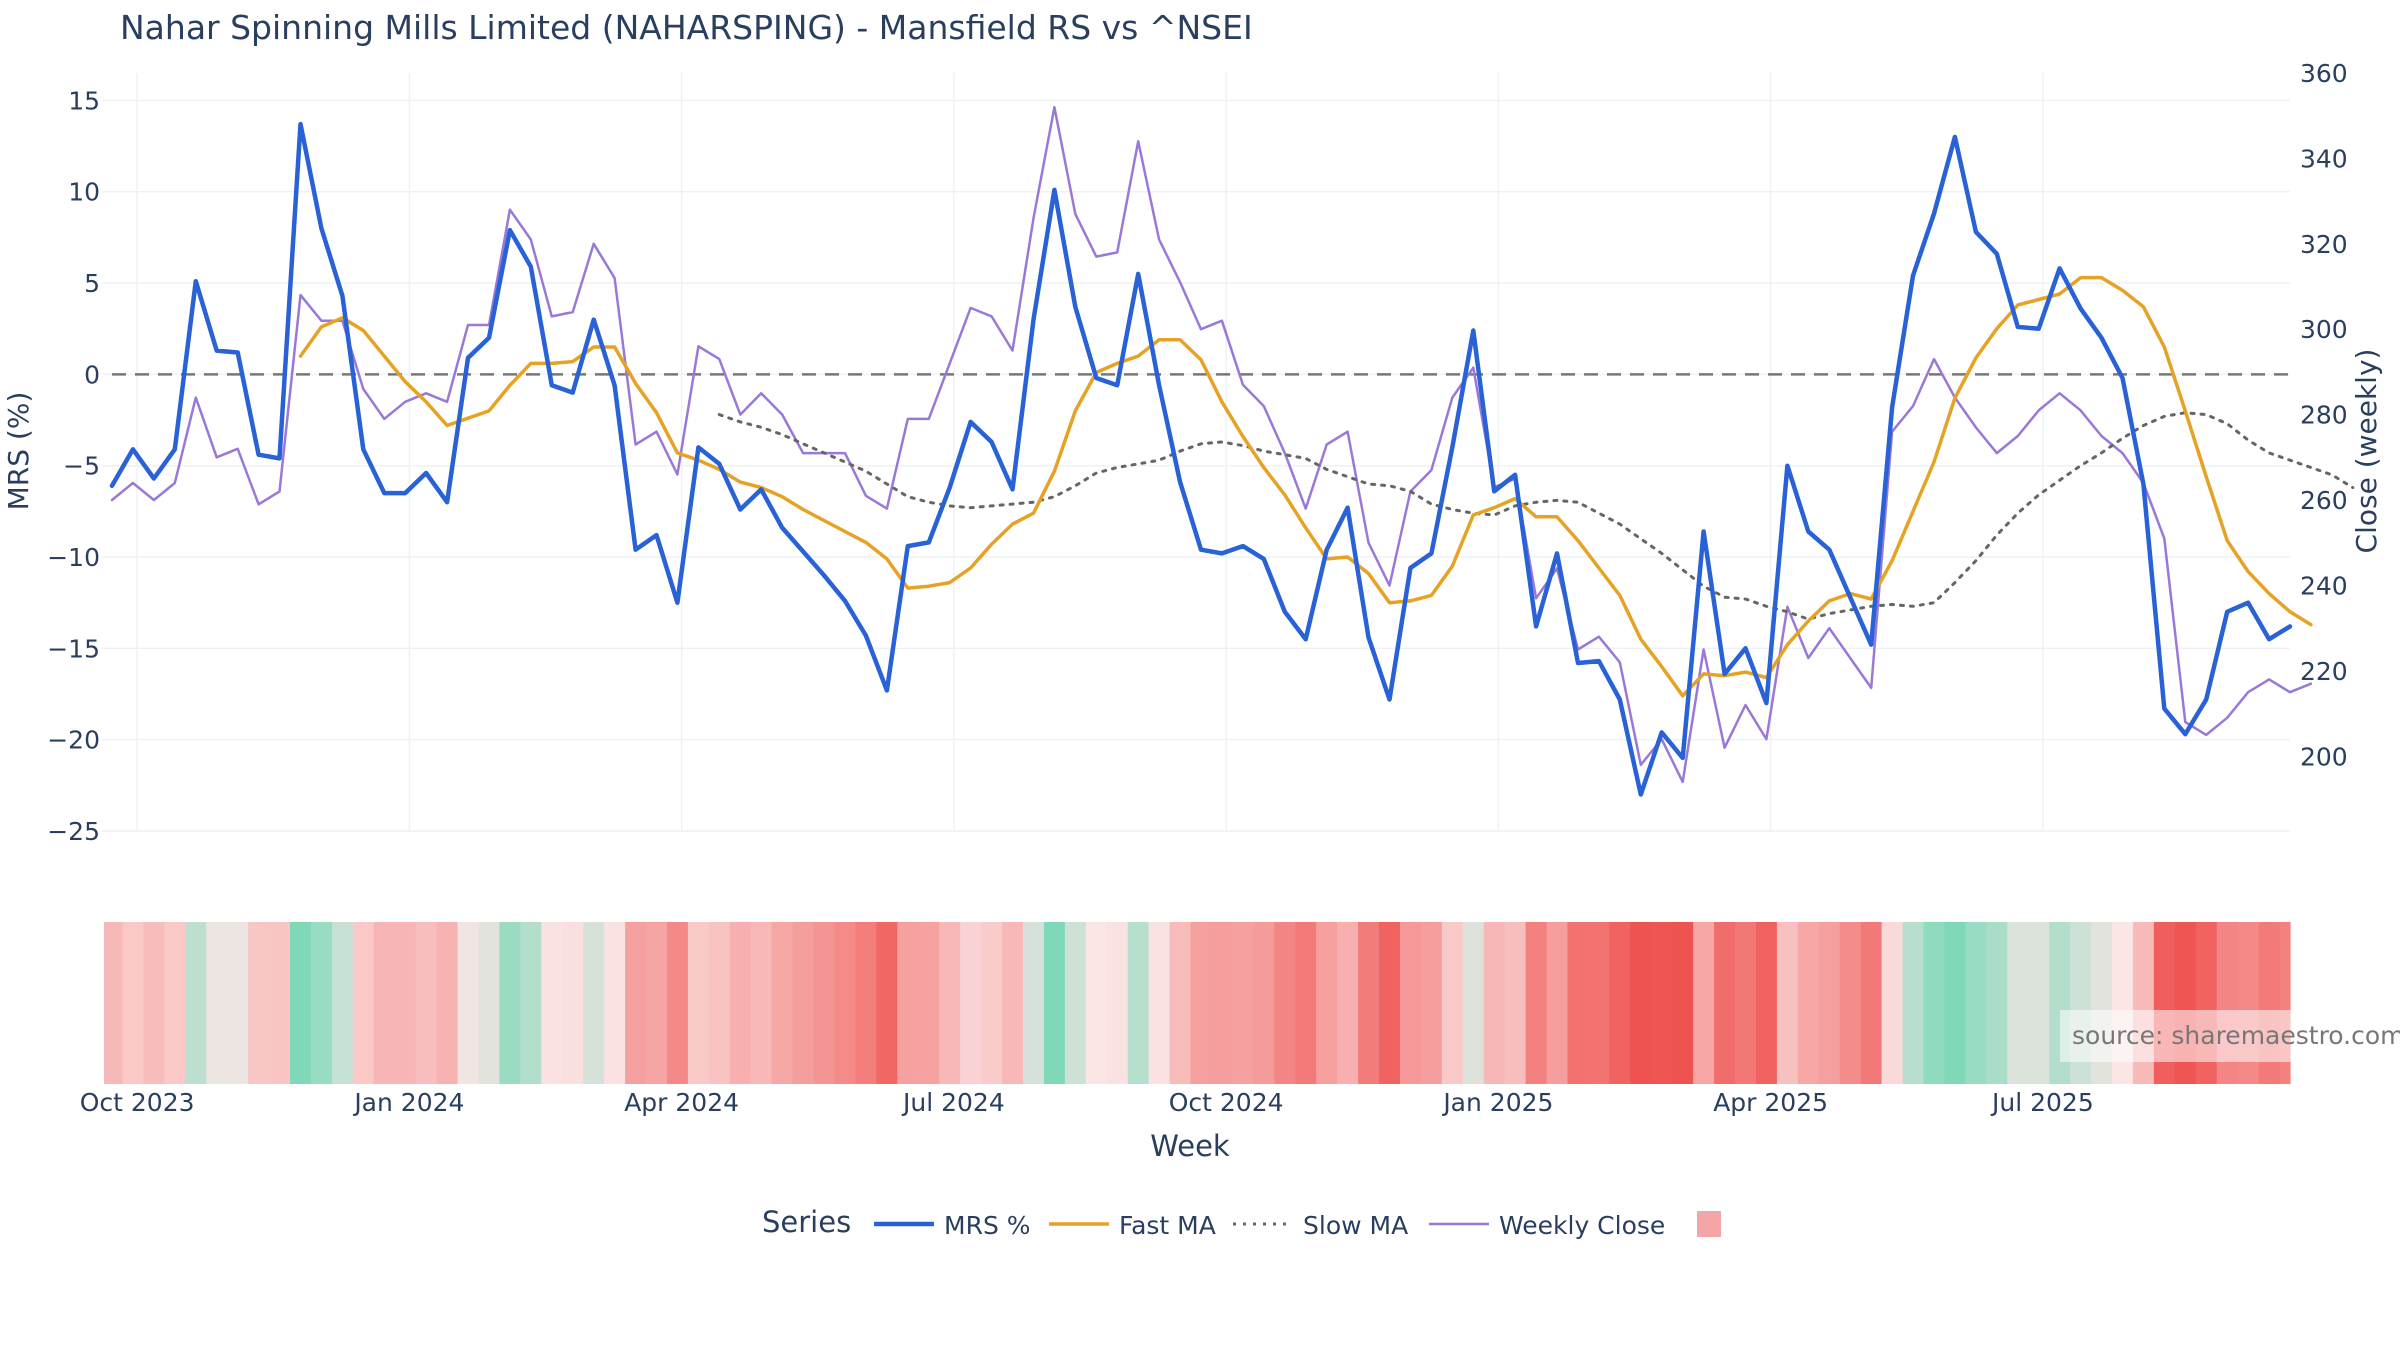 The height and width of the screenshot is (1350, 2400). What do you see at coordinates (1547, 1225) in the screenshot?
I see `legend-item-weekly-close: Weekly Close` at bounding box center [1547, 1225].